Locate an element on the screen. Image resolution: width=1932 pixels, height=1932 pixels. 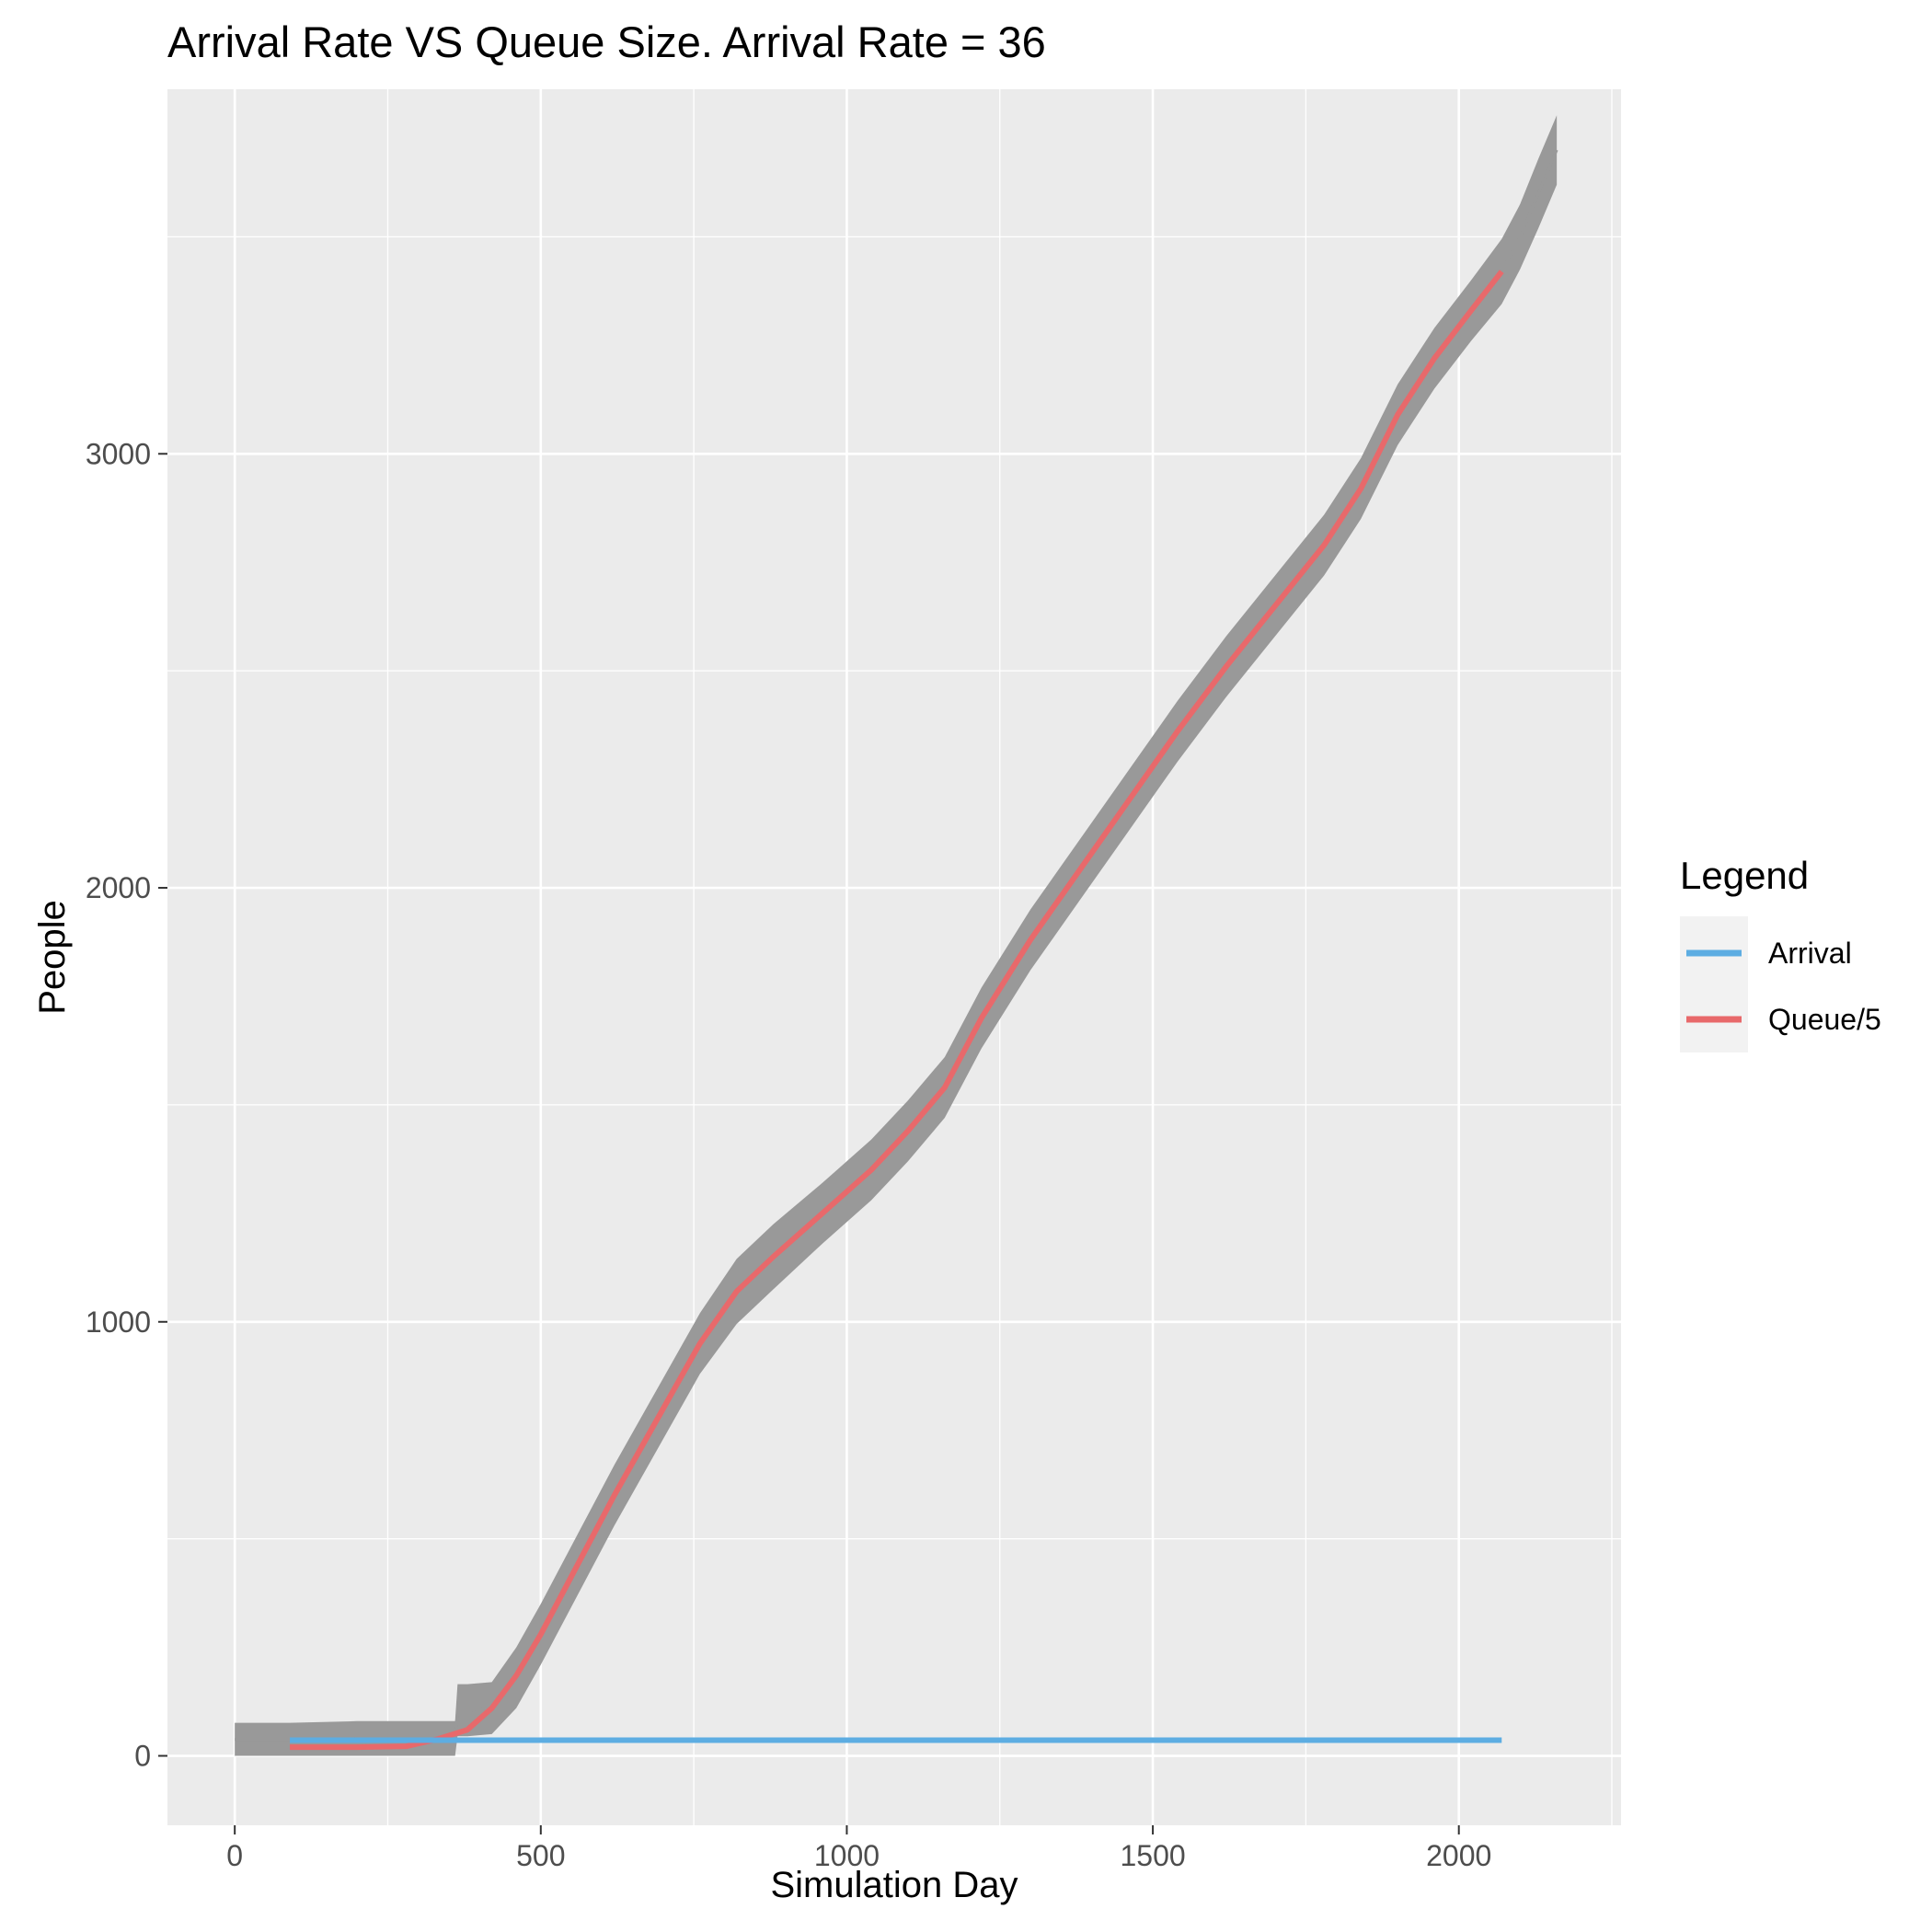
y-tick-label: 2000 is located at coordinates (118, 887).